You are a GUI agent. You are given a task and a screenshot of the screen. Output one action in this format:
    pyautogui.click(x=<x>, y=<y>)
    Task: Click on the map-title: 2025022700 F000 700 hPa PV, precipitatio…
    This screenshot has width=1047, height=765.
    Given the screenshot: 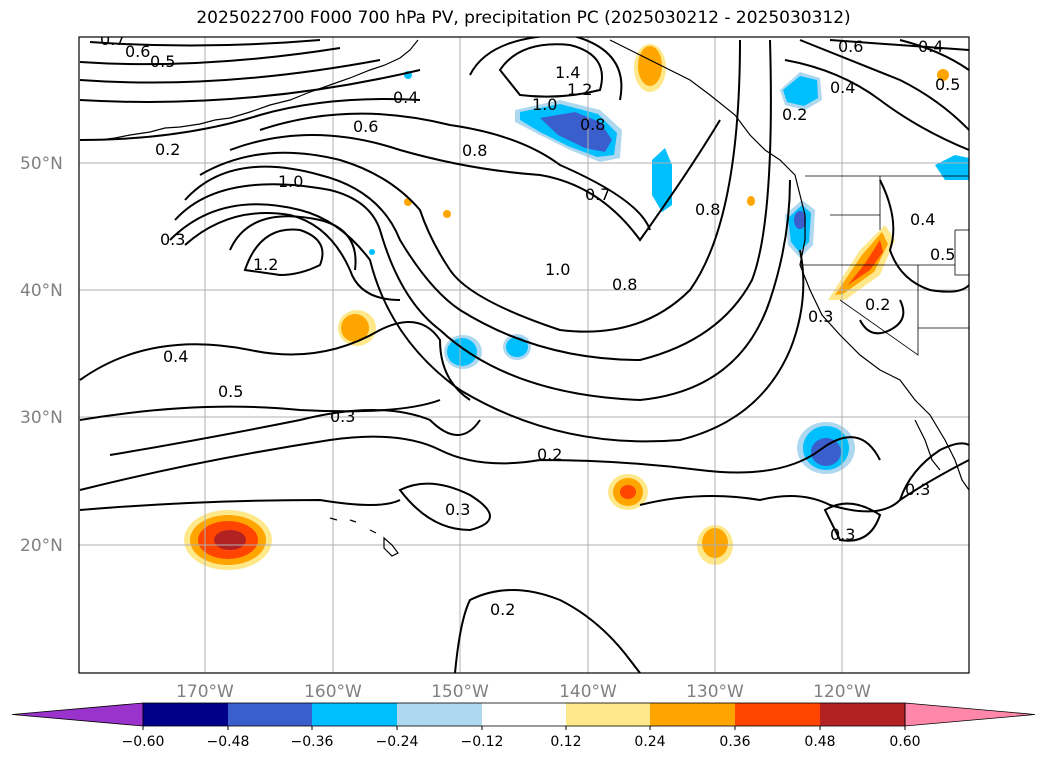 What is the action you would take?
    pyautogui.click(x=523, y=18)
    